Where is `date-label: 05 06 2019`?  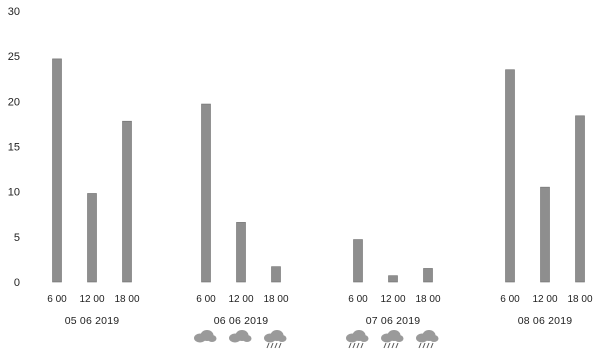
date-label: 05 06 2019 is located at coordinates (92, 321).